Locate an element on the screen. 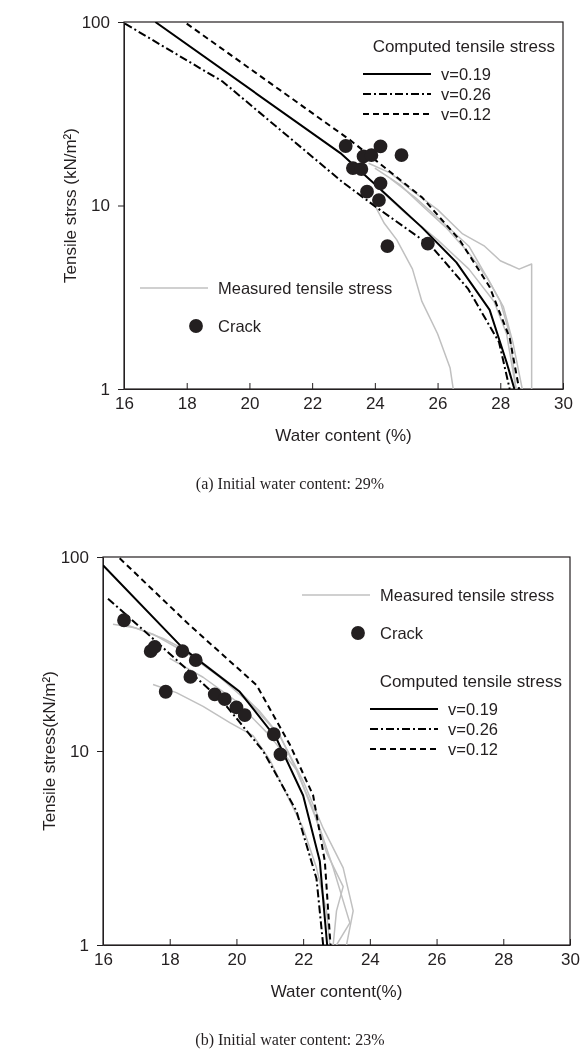 The height and width of the screenshot is (1061, 581). text: (a) Initial water content: 29% is located at coordinates (290, 484).